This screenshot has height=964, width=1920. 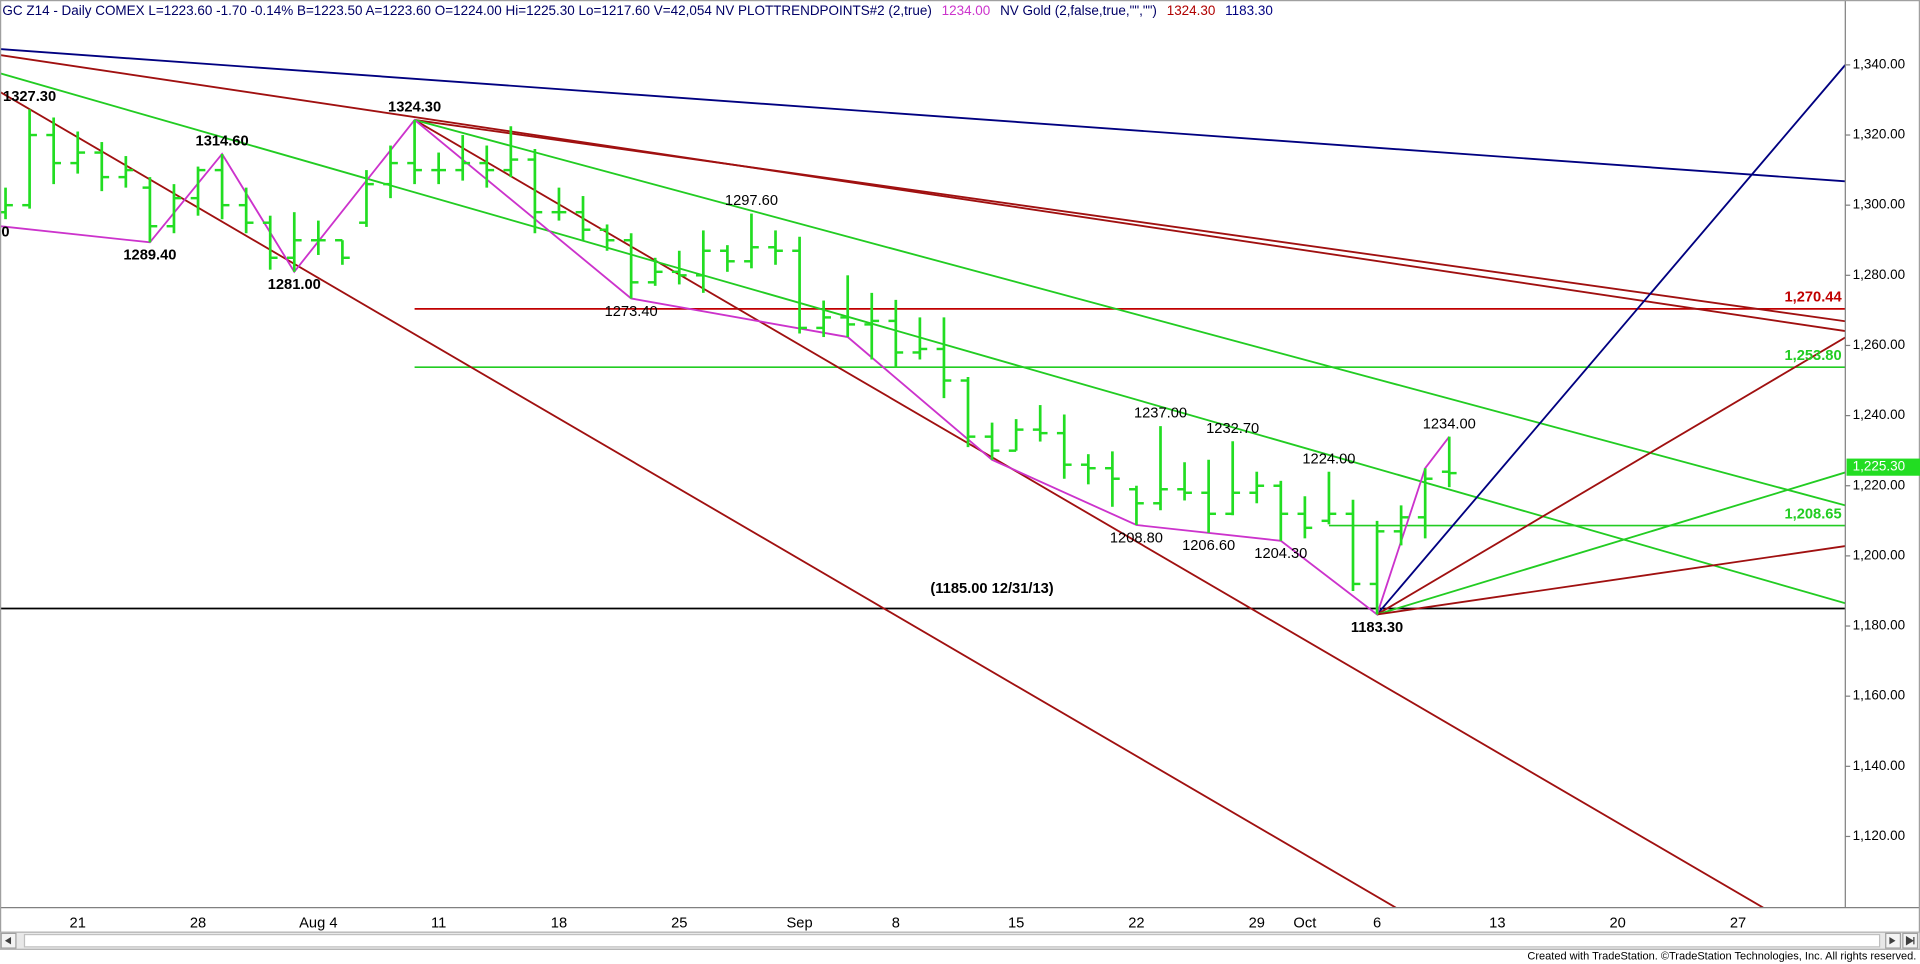 What do you see at coordinates (1280, 554) in the screenshot?
I see `pivot-label: 1204.30` at bounding box center [1280, 554].